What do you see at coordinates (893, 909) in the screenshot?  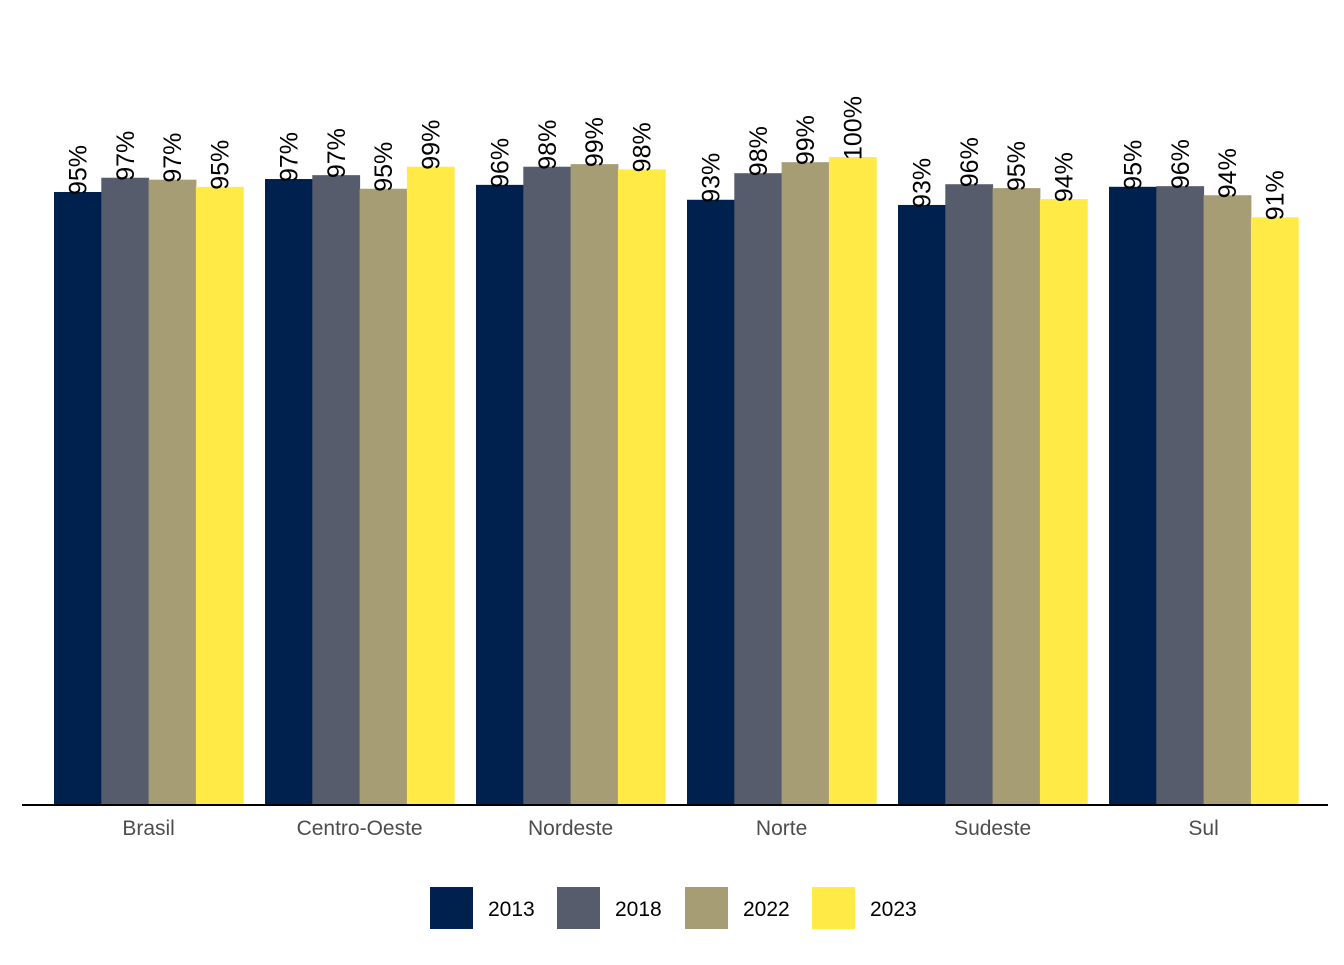 I see `legend-label: 2023` at bounding box center [893, 909].